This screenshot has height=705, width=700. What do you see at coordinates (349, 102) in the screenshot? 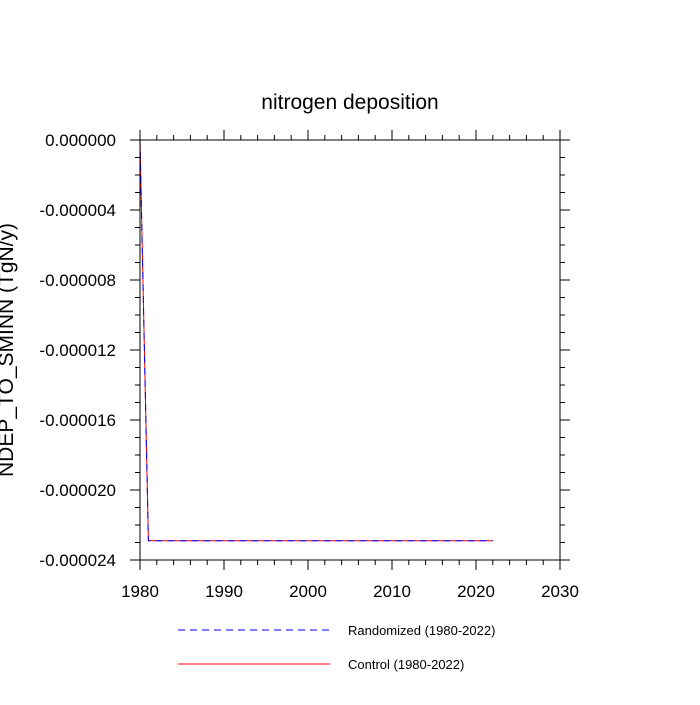
I see `chart-title: nitrogen deposition` at bounding box center [349, 102].